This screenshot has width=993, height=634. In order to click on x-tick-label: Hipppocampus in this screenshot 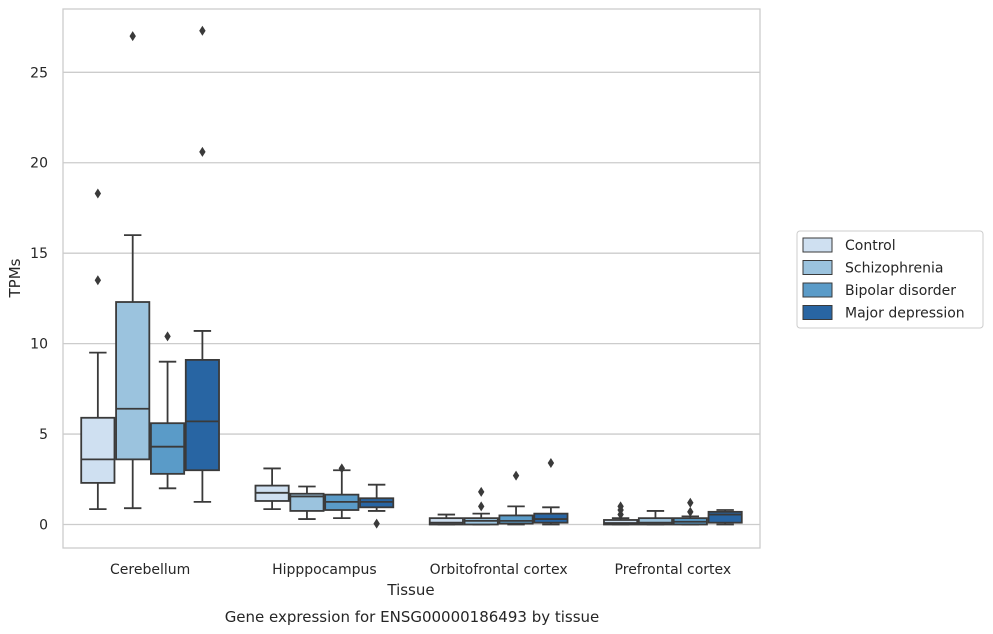, I will do `click(324, 570)`.